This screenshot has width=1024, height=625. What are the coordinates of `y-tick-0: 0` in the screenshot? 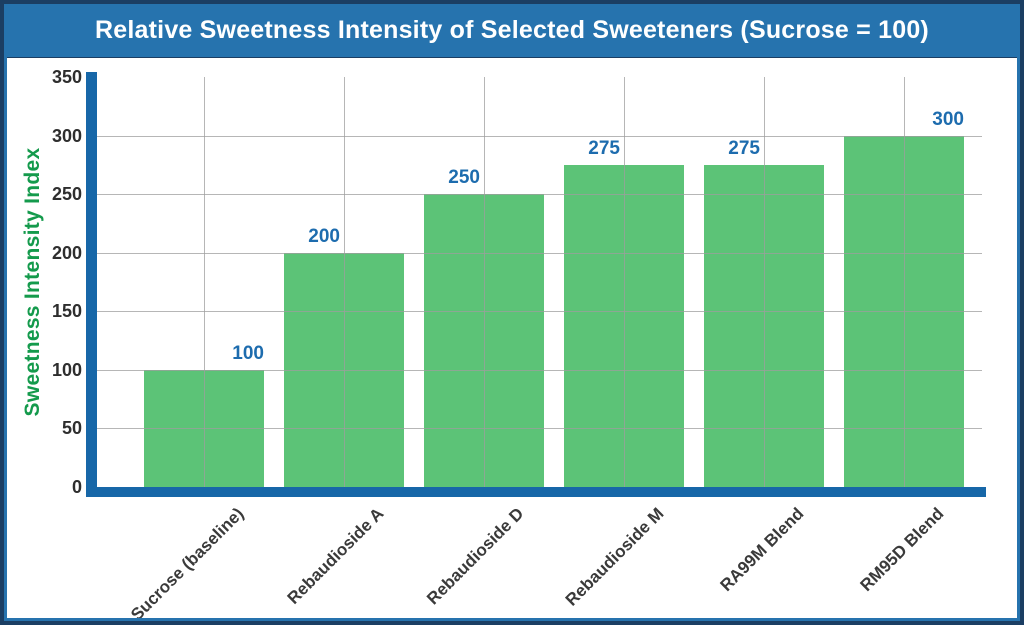 It's located at (76, 487).